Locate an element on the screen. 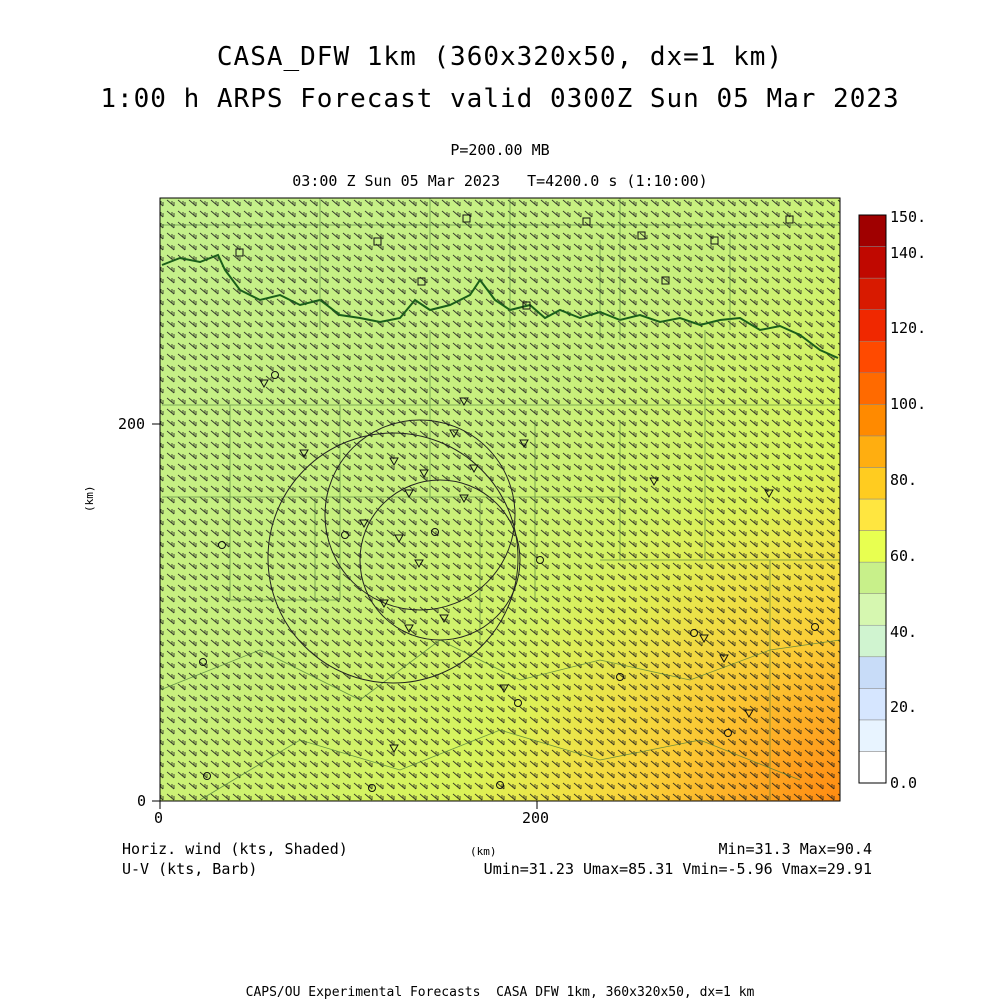 The image size is (1000, 1000). axis-ticks is located at coordinates (345, 616).